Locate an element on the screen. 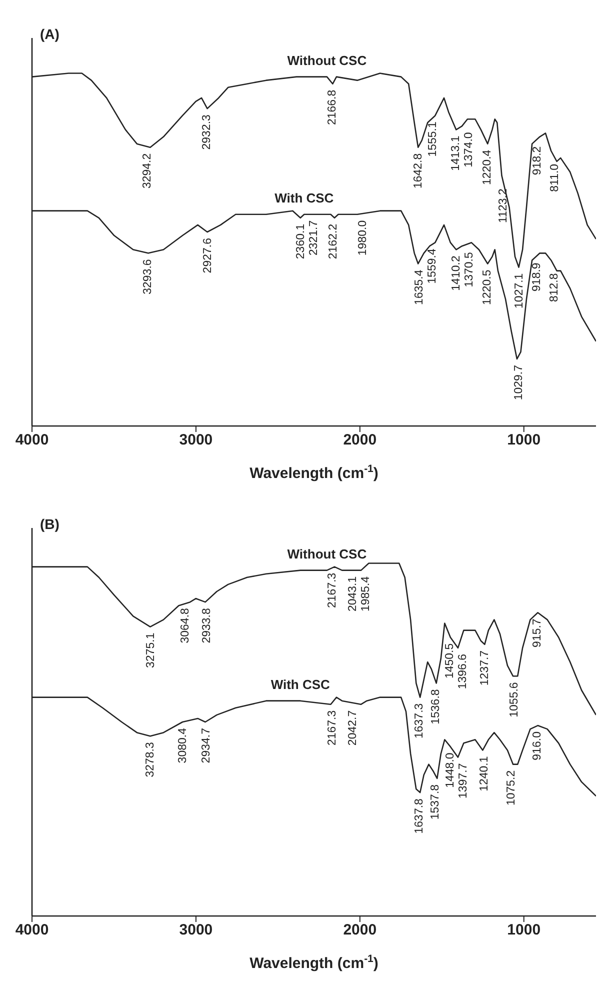  annotation: 1075.2 is located at coordinates (512, 788).